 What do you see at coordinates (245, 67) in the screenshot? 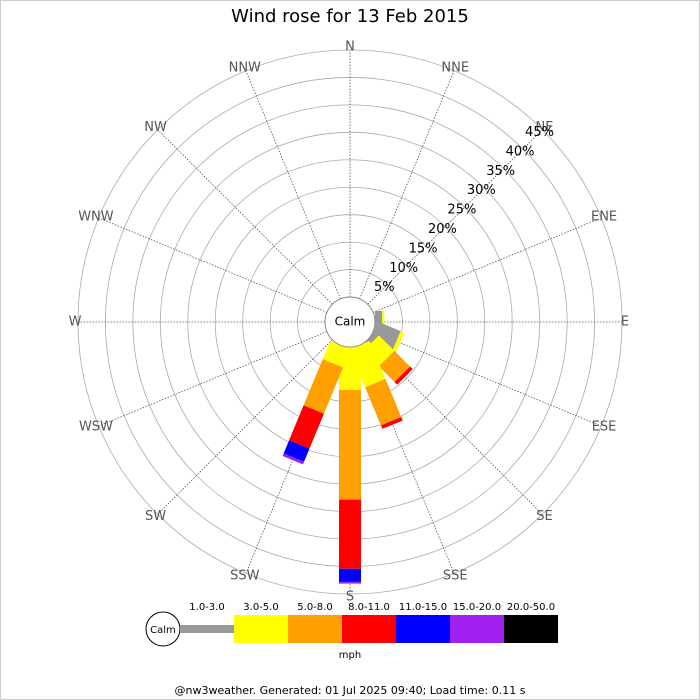
I see `direction-label: NNW` at bounding box center [245, 67].